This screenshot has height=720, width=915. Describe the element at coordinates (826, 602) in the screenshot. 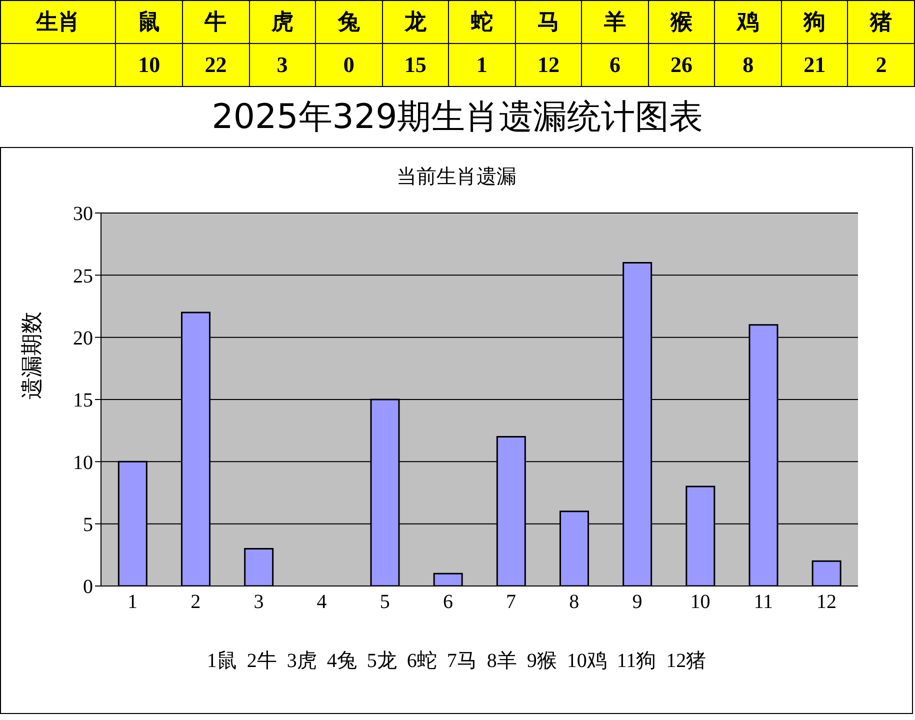

I see `x-tick-label: 12` at that location.